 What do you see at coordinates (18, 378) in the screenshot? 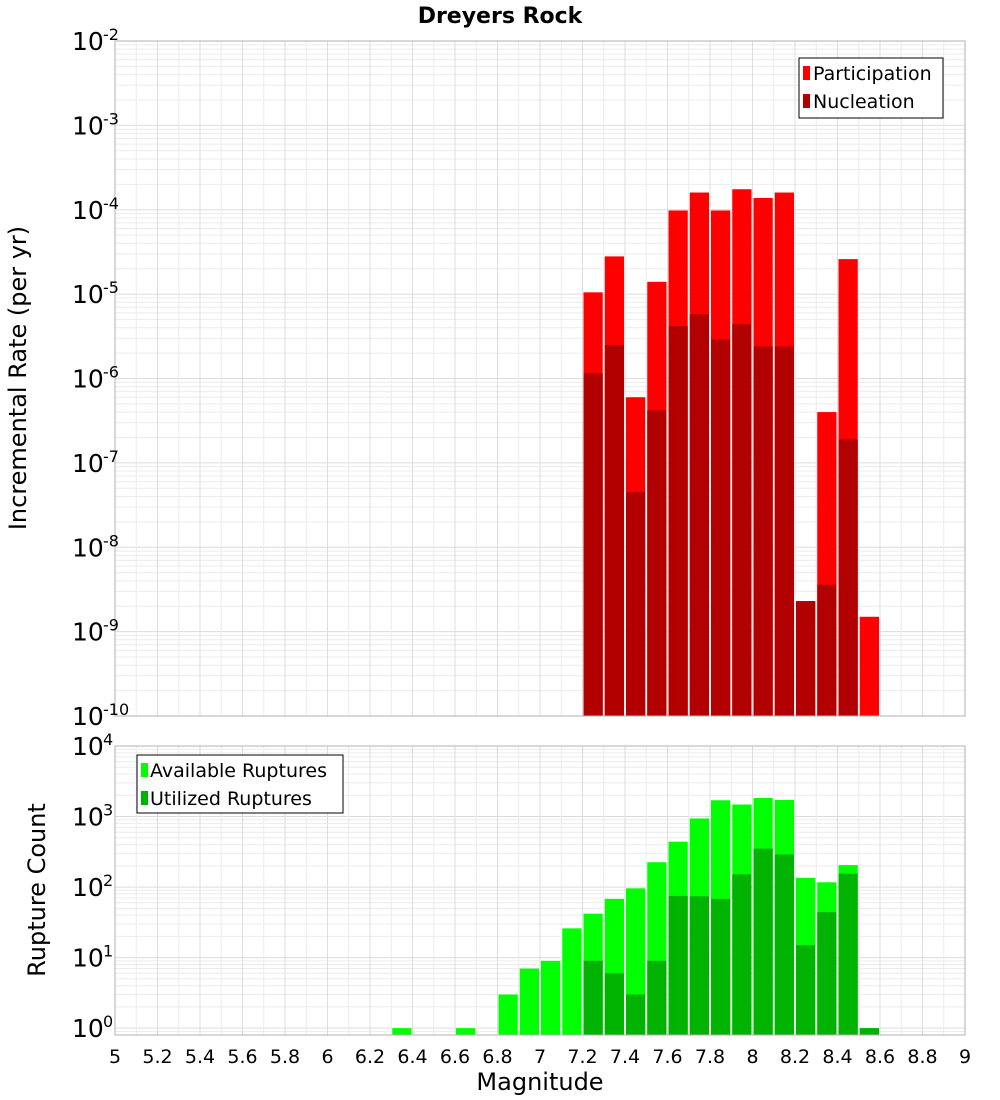
I see `top-y-axis-label: Incremental Rate (per yr)` at bounding box center [18, 378].